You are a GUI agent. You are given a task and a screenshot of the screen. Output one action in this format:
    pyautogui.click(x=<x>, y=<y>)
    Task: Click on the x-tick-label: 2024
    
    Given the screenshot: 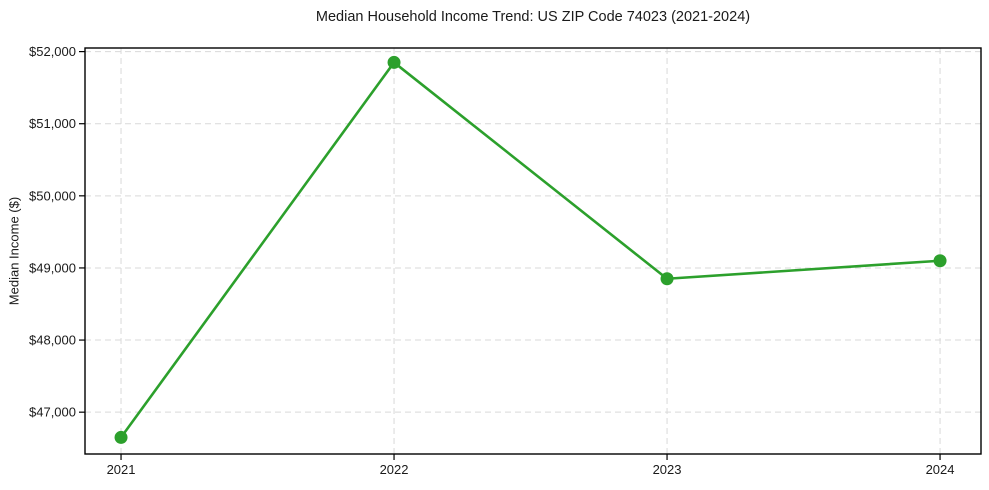 What is the action you would take?
    pyautogui.click(x=940, y=469)
    